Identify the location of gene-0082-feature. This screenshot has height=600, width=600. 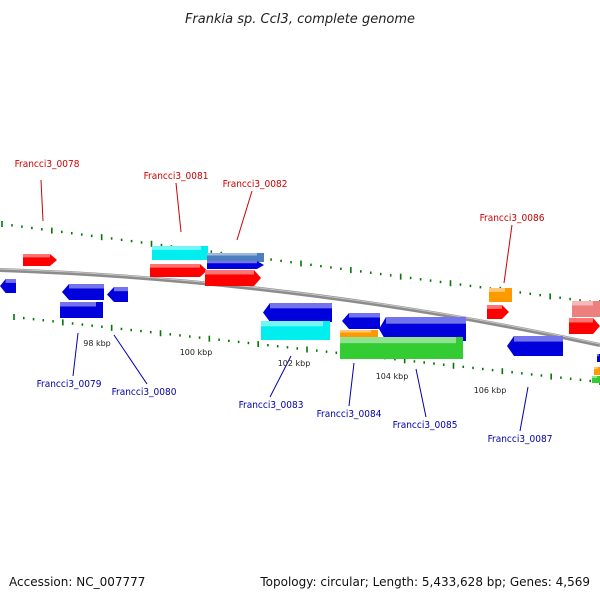
(233, 278).